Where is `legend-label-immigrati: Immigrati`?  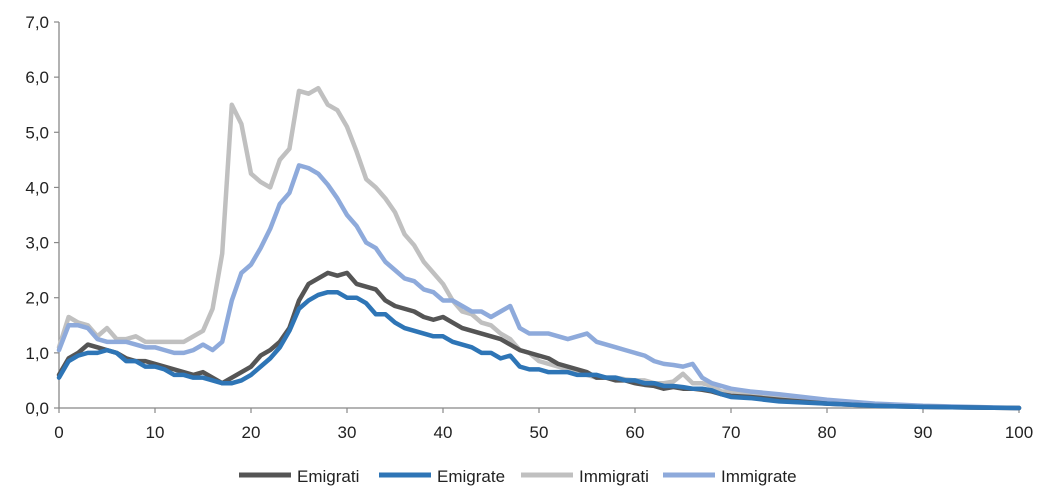
legend-label-immigrati: Immigrati is located at coordinates (614, 476).